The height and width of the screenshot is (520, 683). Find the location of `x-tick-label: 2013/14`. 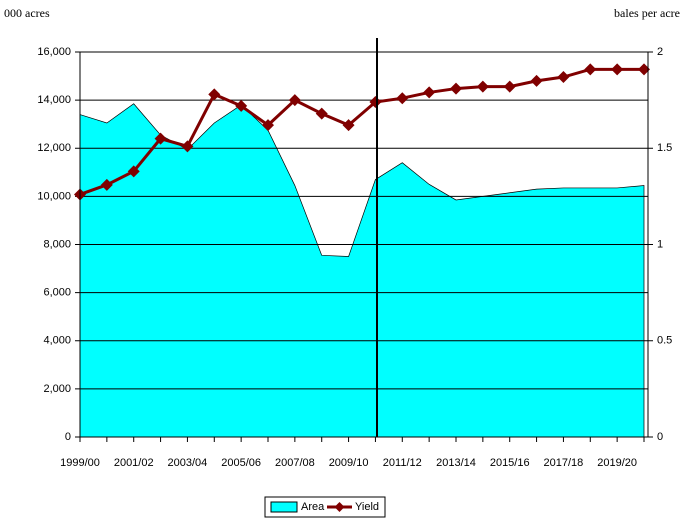

x-tick-label: 2013/14 is located at coordinates (456, 463).